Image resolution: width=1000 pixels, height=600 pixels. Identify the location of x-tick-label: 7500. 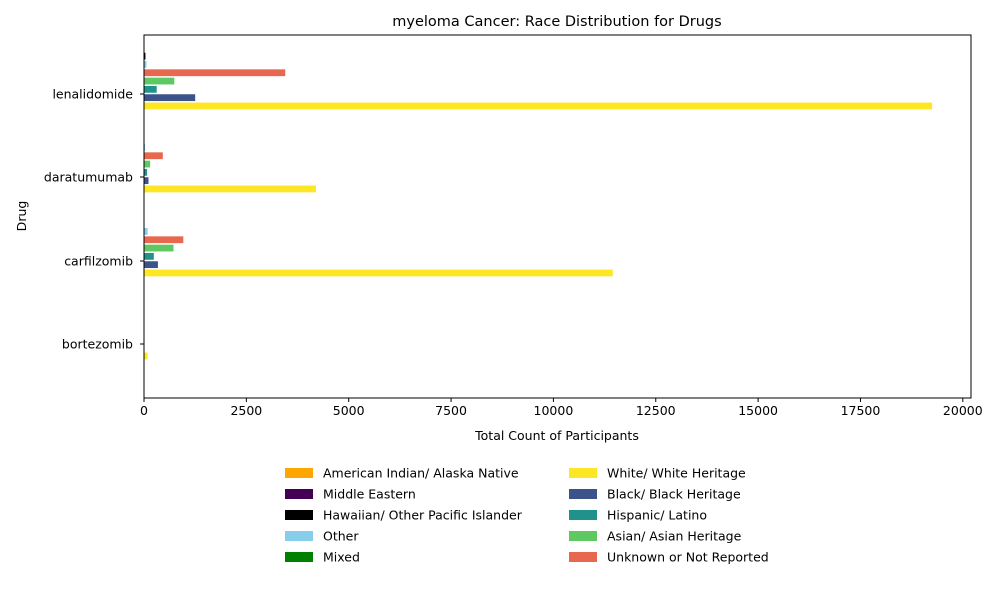
(451, 410).